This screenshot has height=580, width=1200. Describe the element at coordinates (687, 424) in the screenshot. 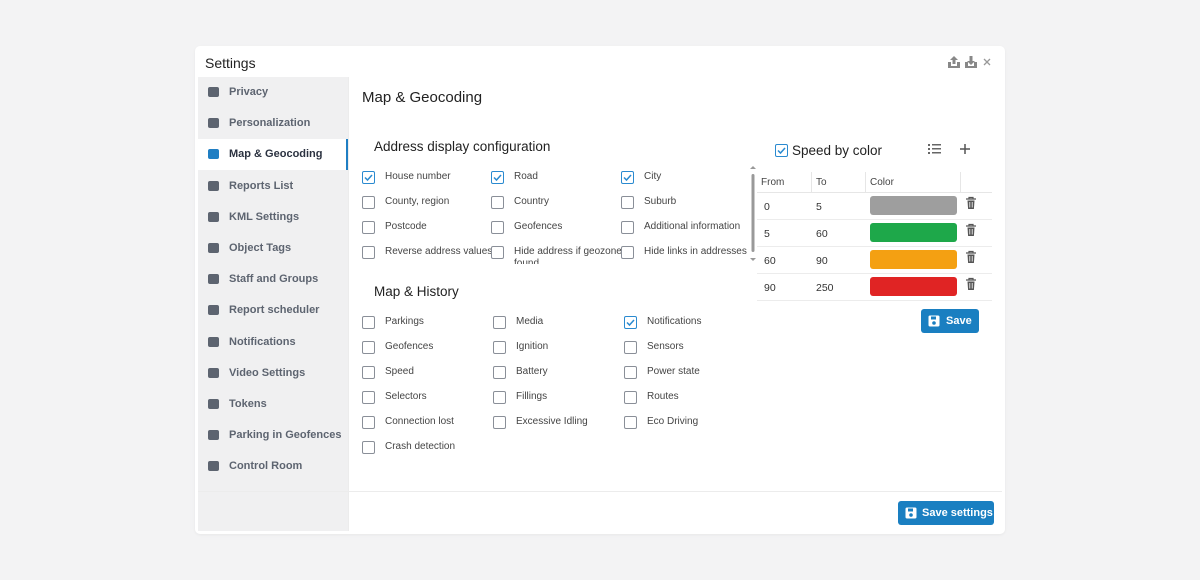

I see `checkbox-option: Eco Driving` at that location.